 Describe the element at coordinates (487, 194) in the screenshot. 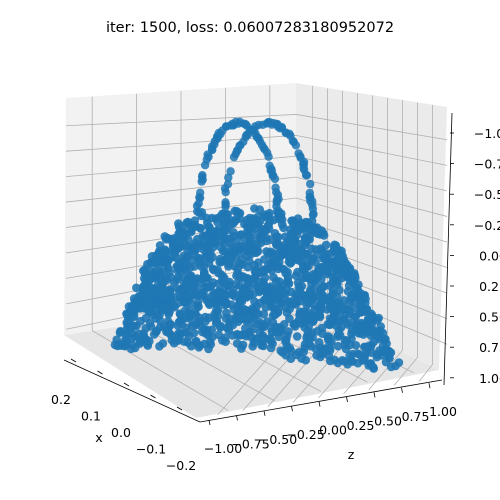

I see `v-tick-label: −0.50` at that location.